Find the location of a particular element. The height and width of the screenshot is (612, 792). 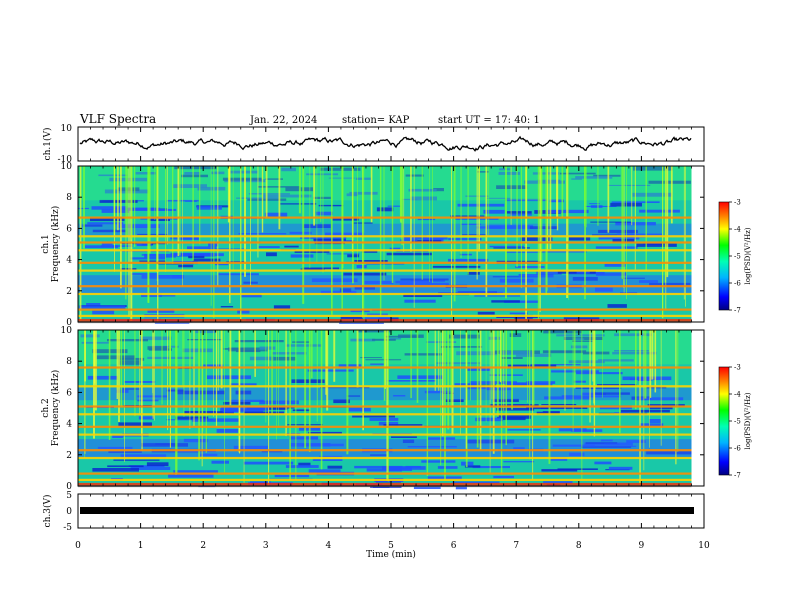

start-time-label: start UT = 17: 40: 1 is located at coordinates (489, 120).